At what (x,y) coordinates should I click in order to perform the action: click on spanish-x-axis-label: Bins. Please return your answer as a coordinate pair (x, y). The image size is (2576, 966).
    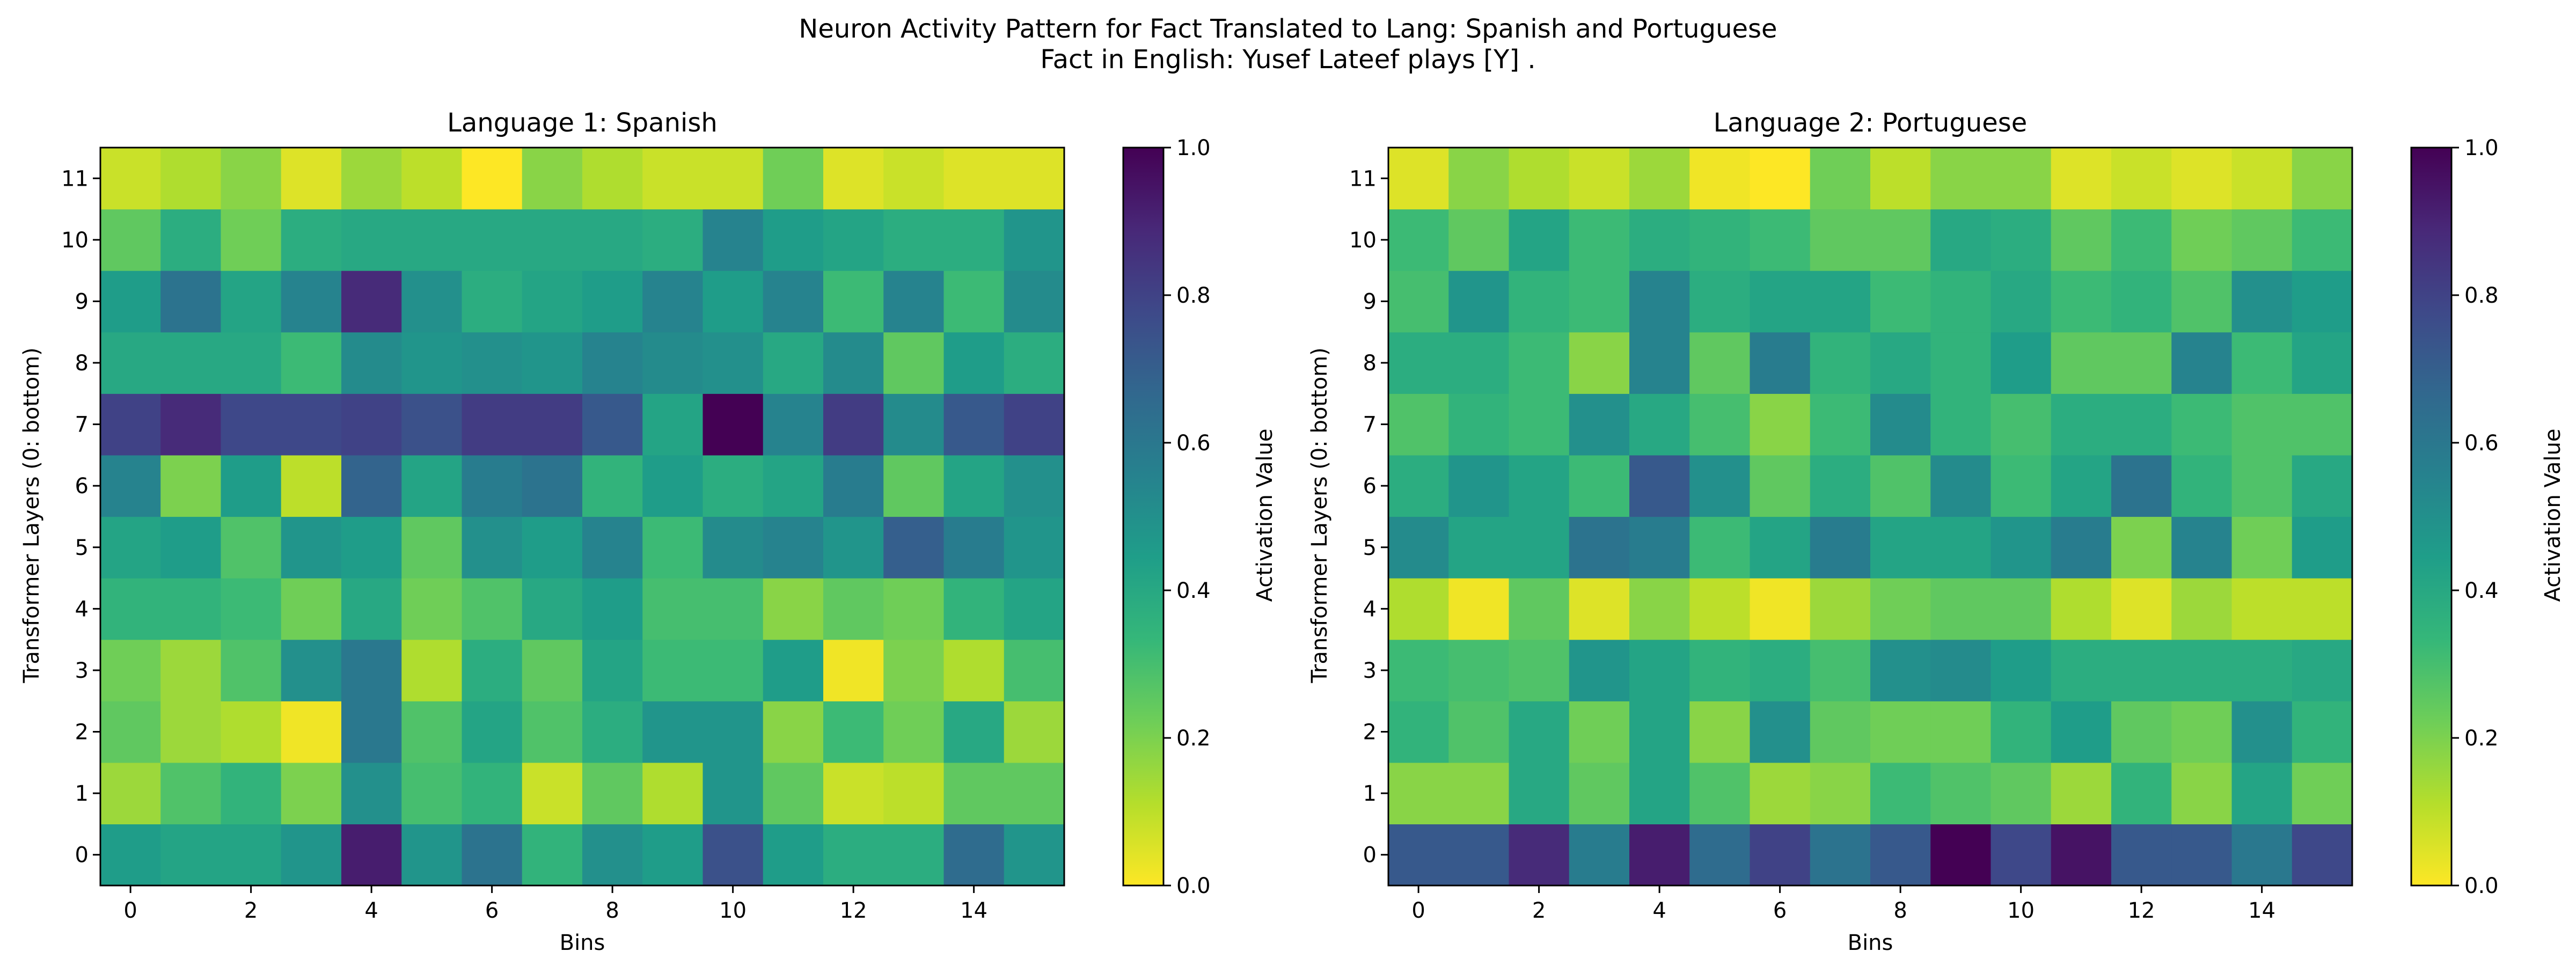
    Looking at the image, I should click on (582, 943).